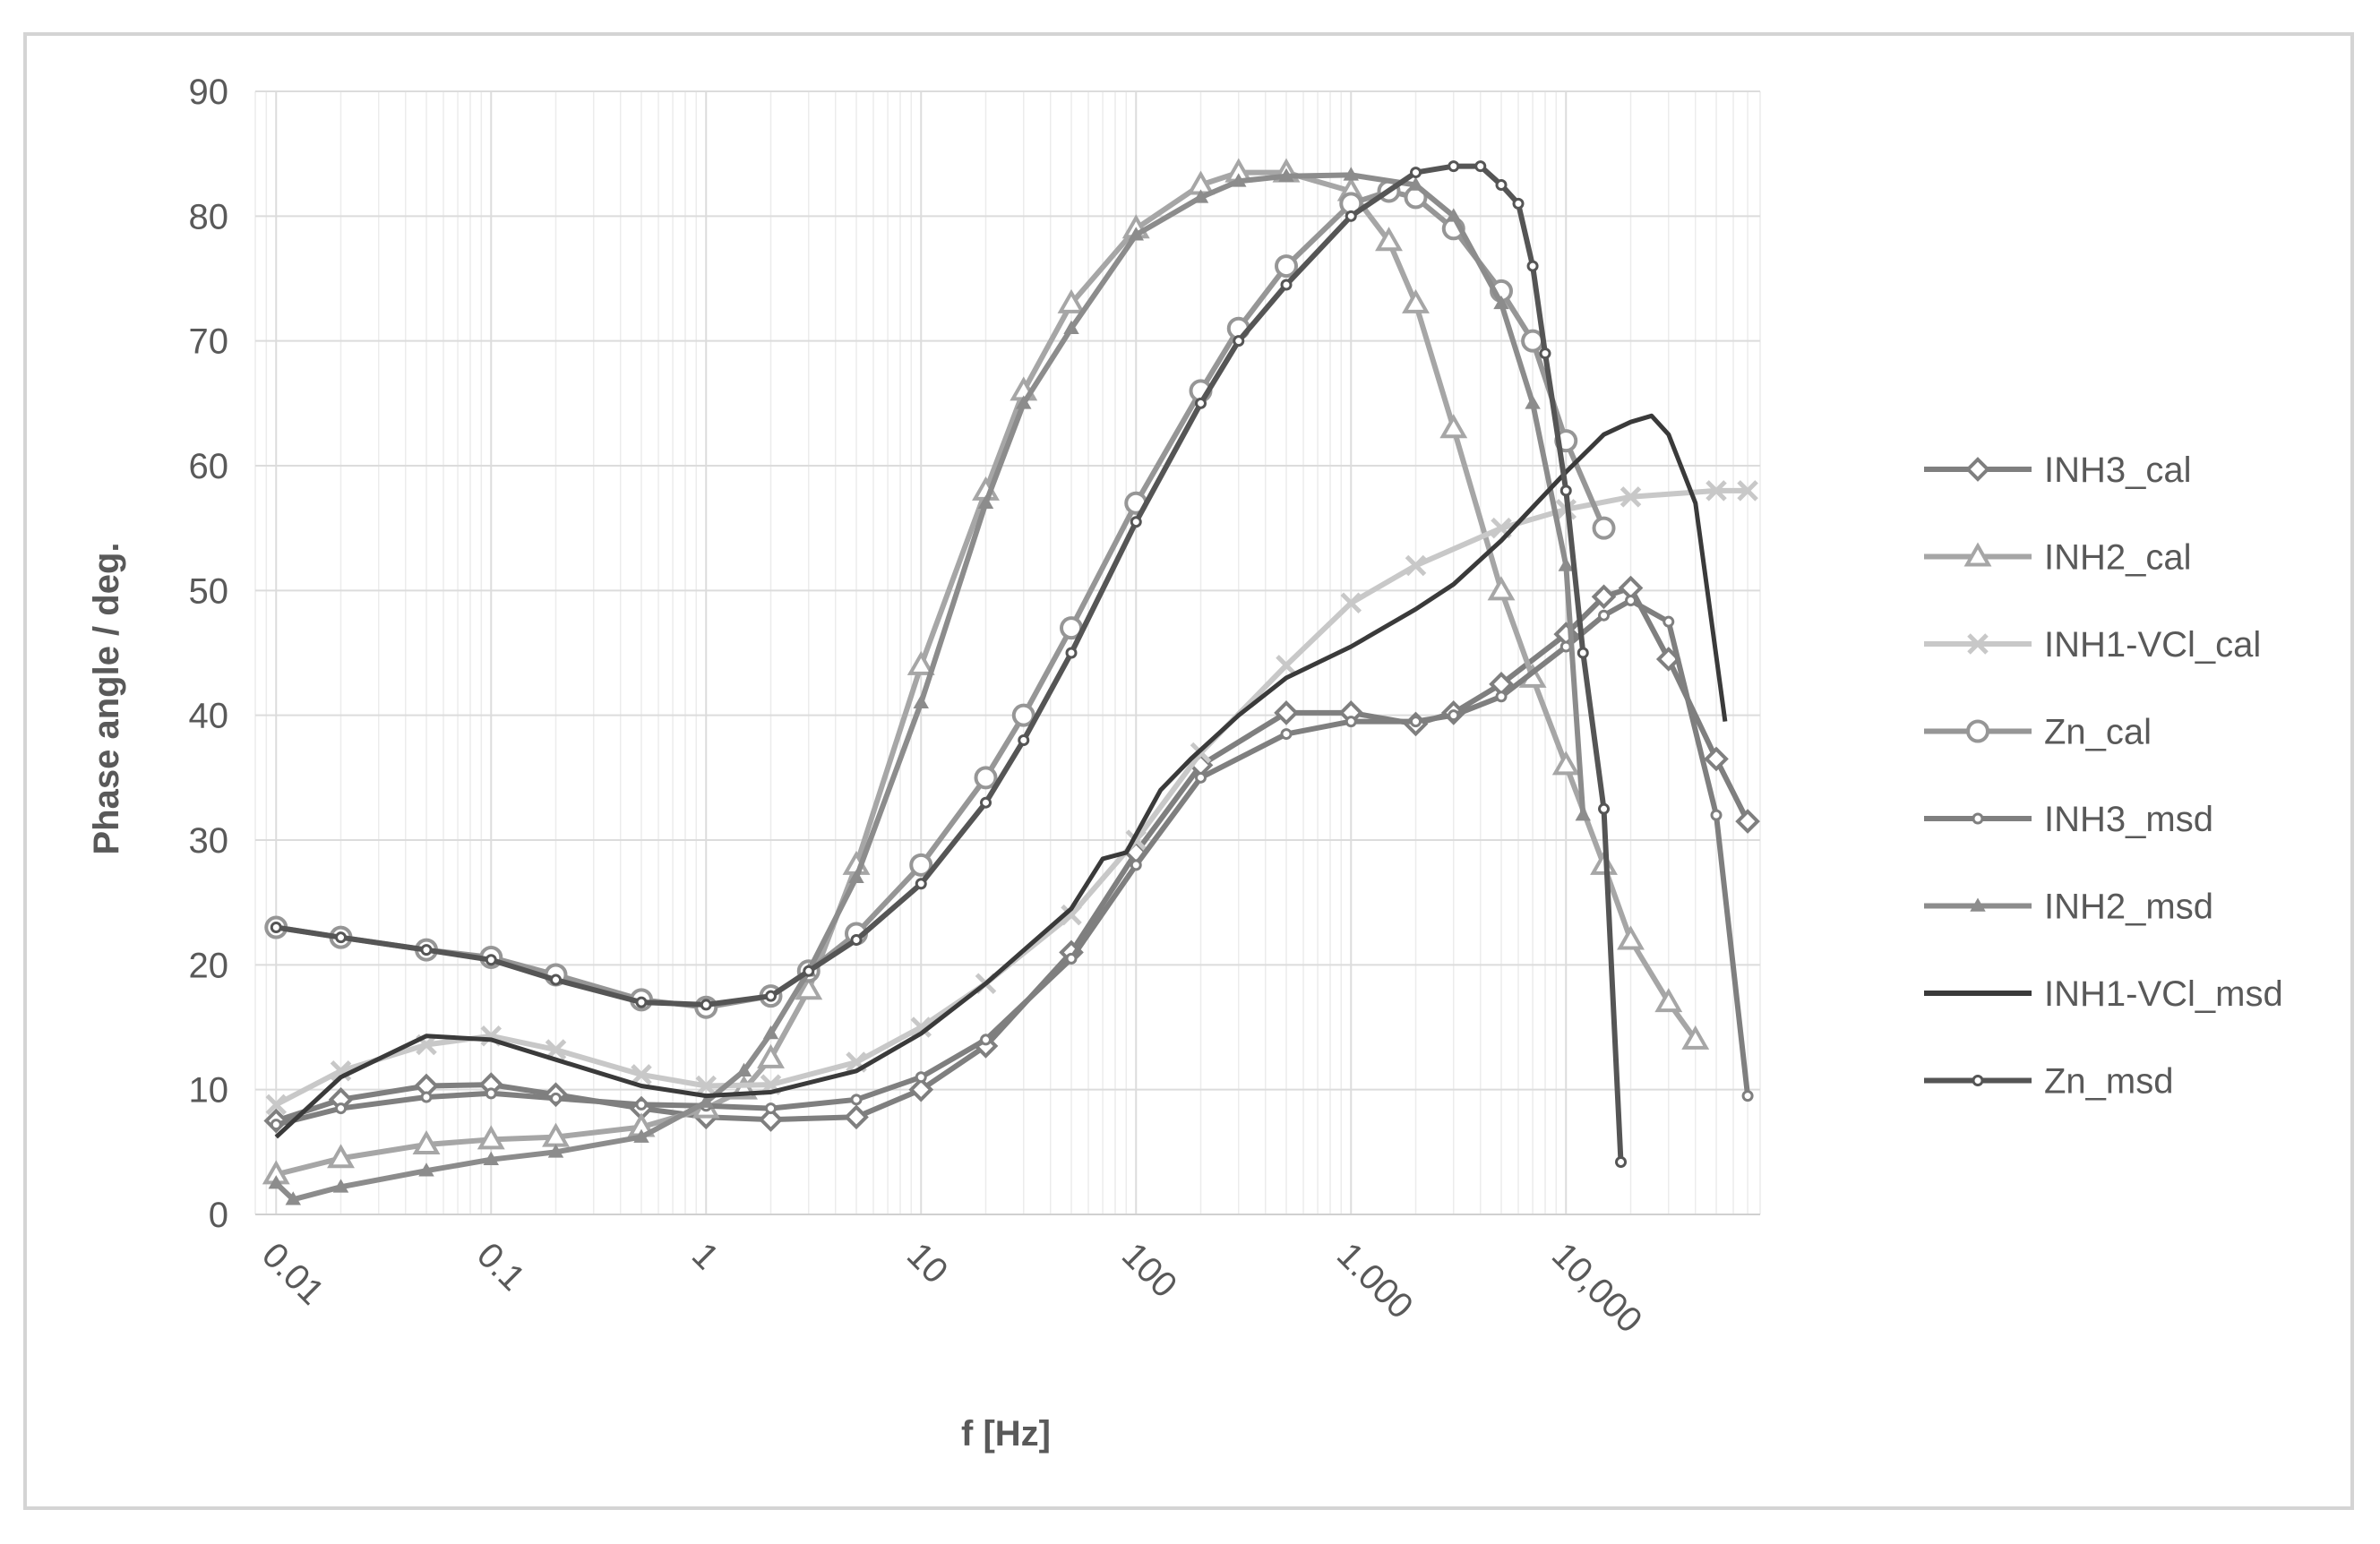  What do you see at coordinates (2128, 907) in the screenshot?
I see `legend-label: INH2_msd` at bounding box center [2128, 907].